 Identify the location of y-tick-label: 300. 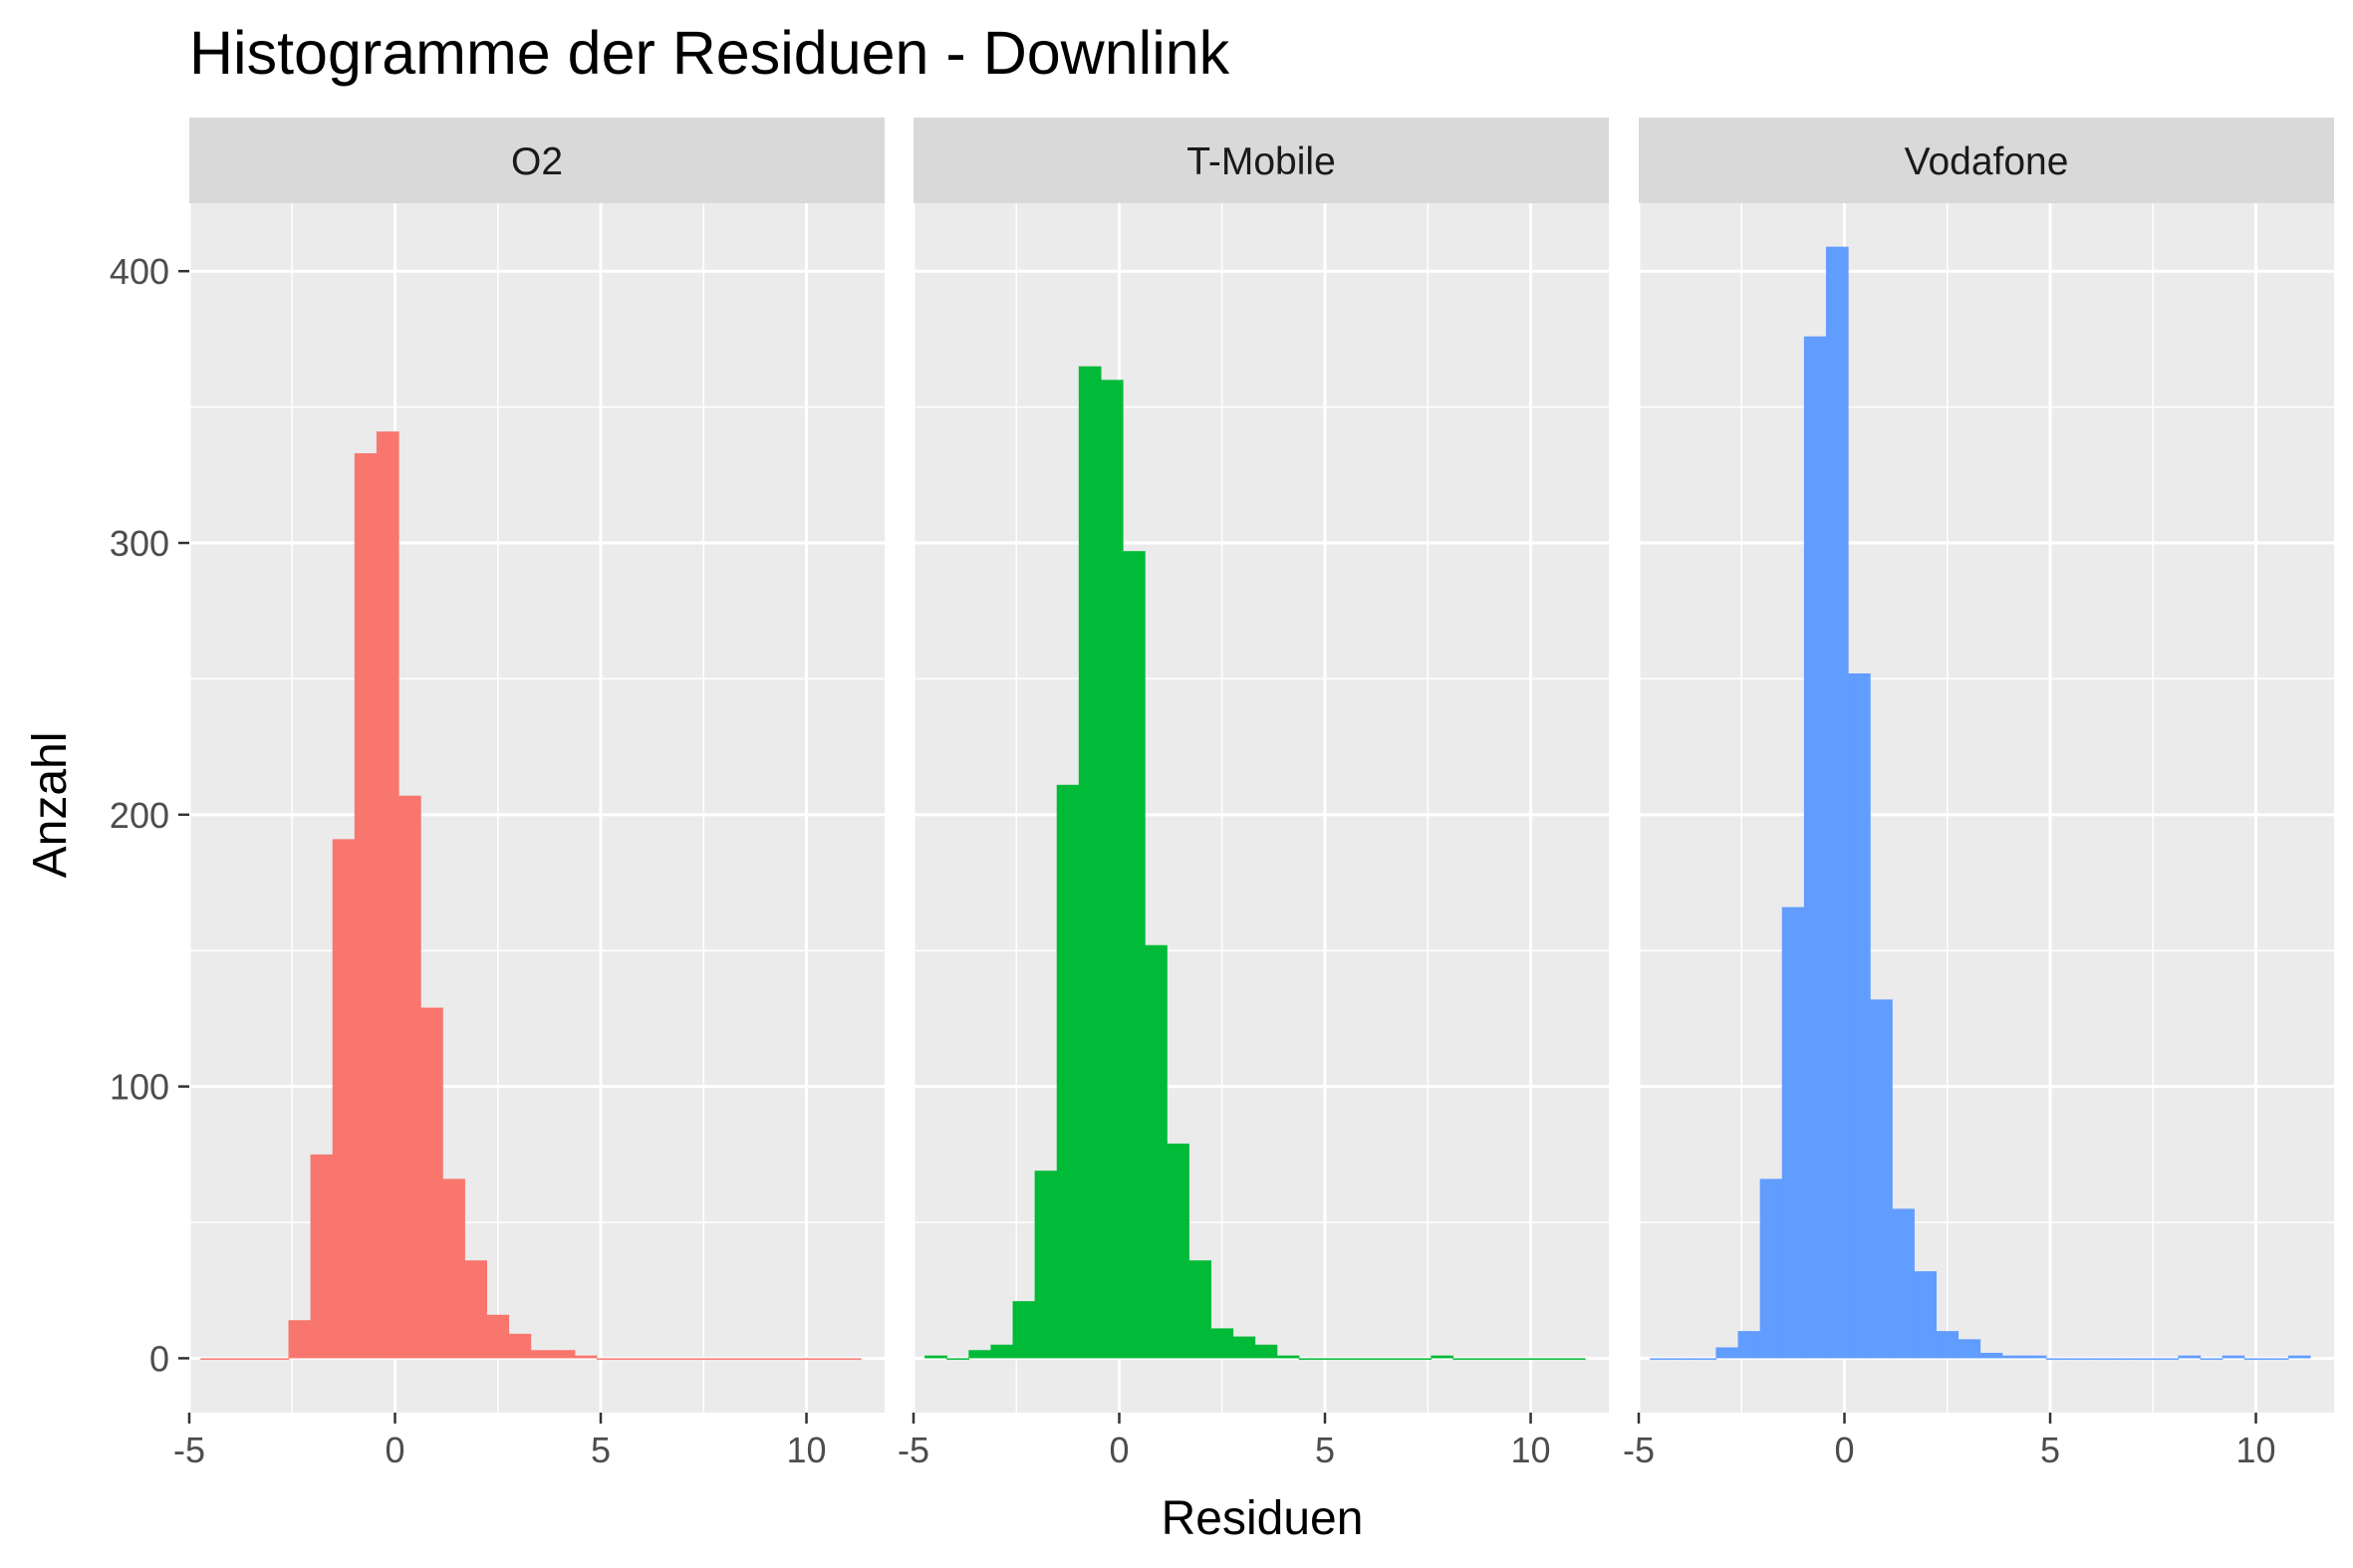
(140, 543).